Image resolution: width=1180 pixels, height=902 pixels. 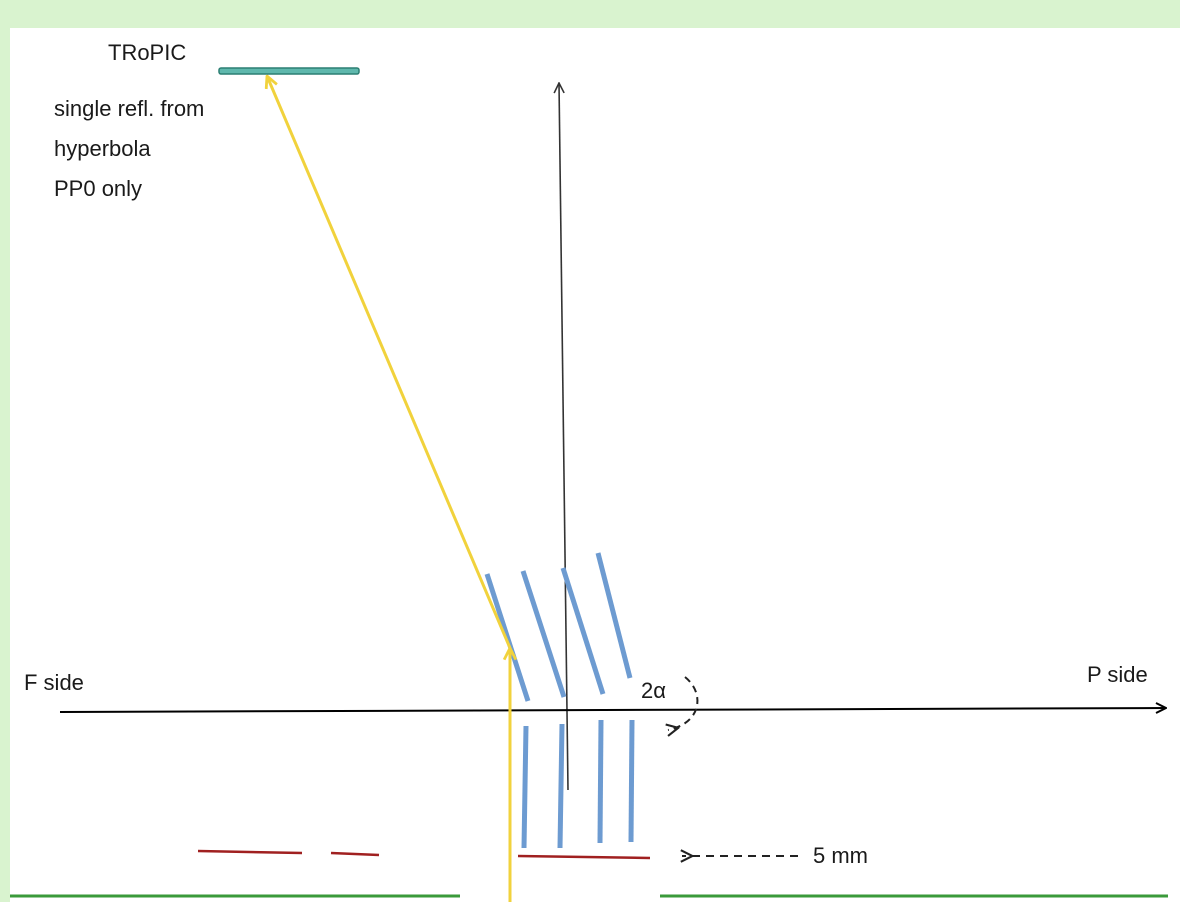 What do you see at coordinates (289, 71) in the screenshot?
I see `tropic-detector` at bounding box center [289, 71].